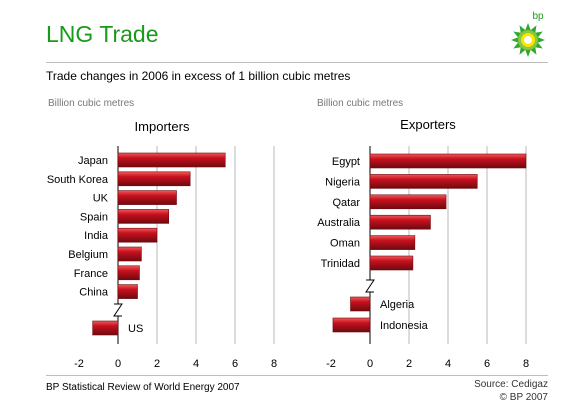  I want to click on bar-us, so click(105, 328).